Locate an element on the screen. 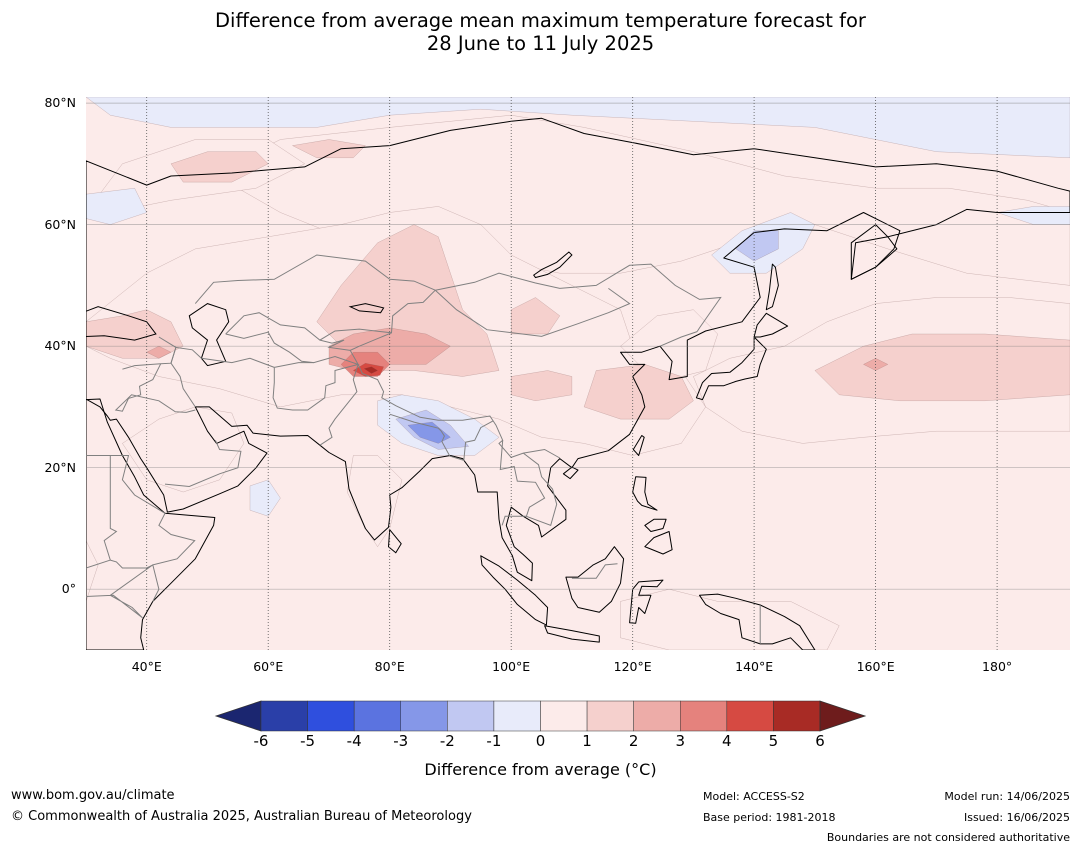  colorbar-tick-label: 0 is located at coordinates (540, 741).